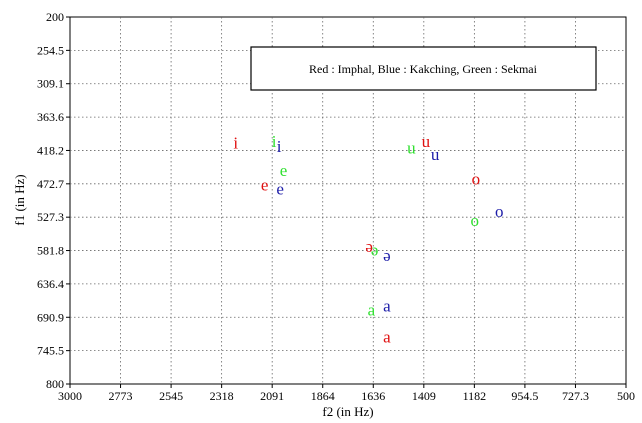  Describe the element at coordinates (476, 178) in the screenshot. I see `point-imphal: o` at that location.